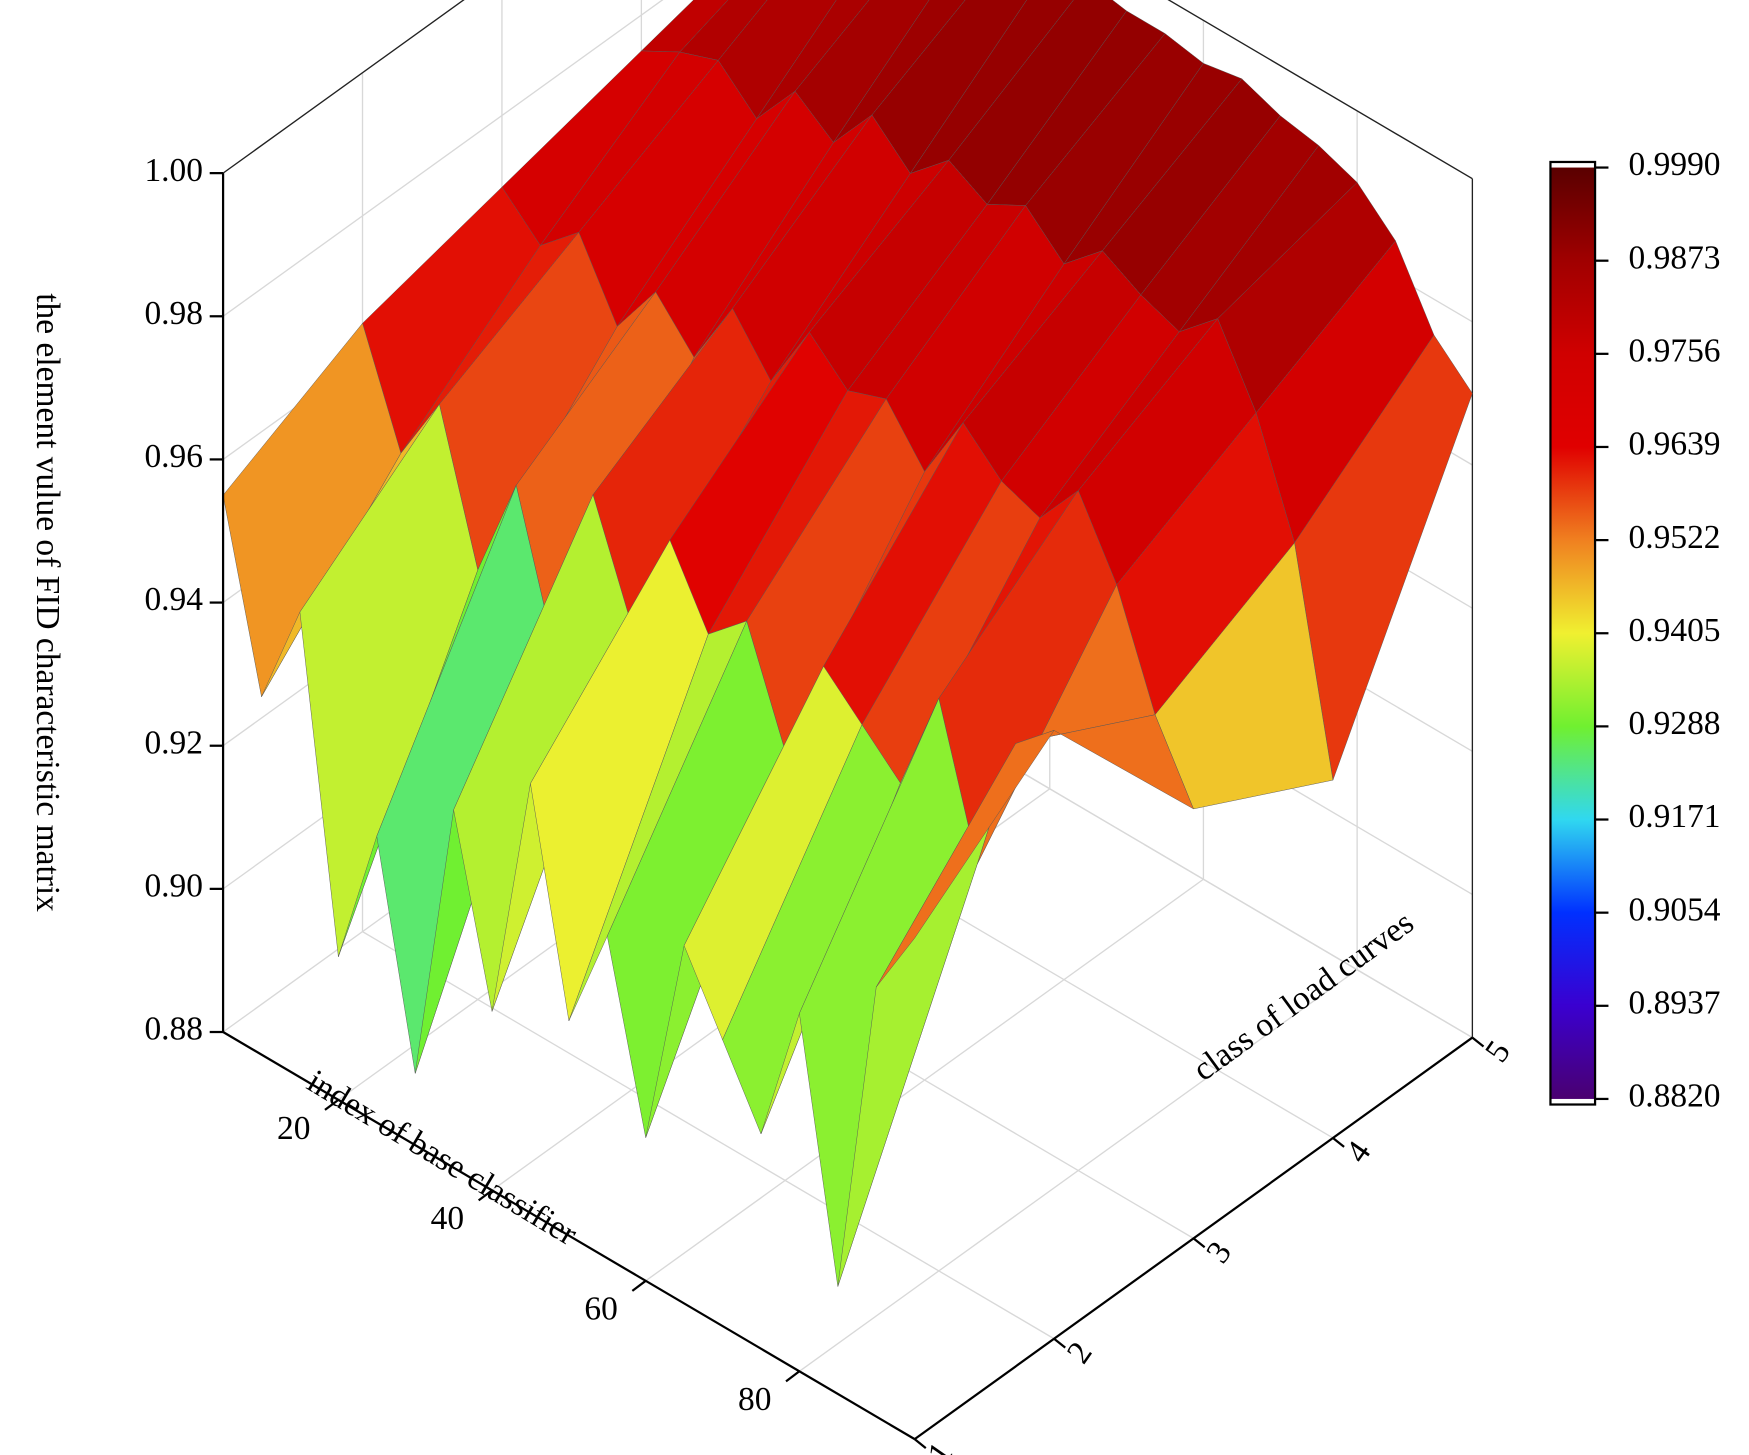 The height and width of the screenshot is (1455, 1749). What do you see at coordinates (1675, 444) in the screenshot?
I see `colorbar-tick-label: 0.9639` at bounding box center [1675, 444].